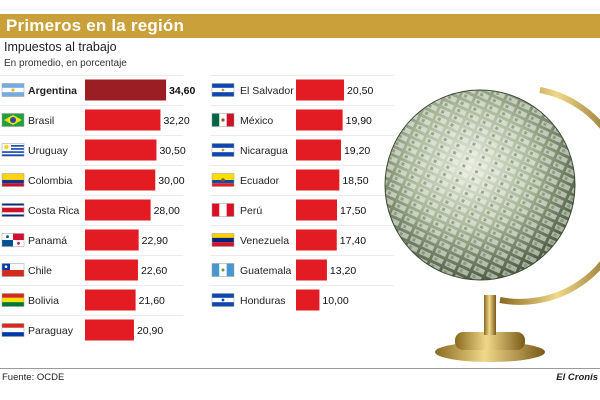 The image size is (600, 400). Describe the element at coordinates (256, 121) in the screenshot. I see `category-label-mexico: México` at that location.